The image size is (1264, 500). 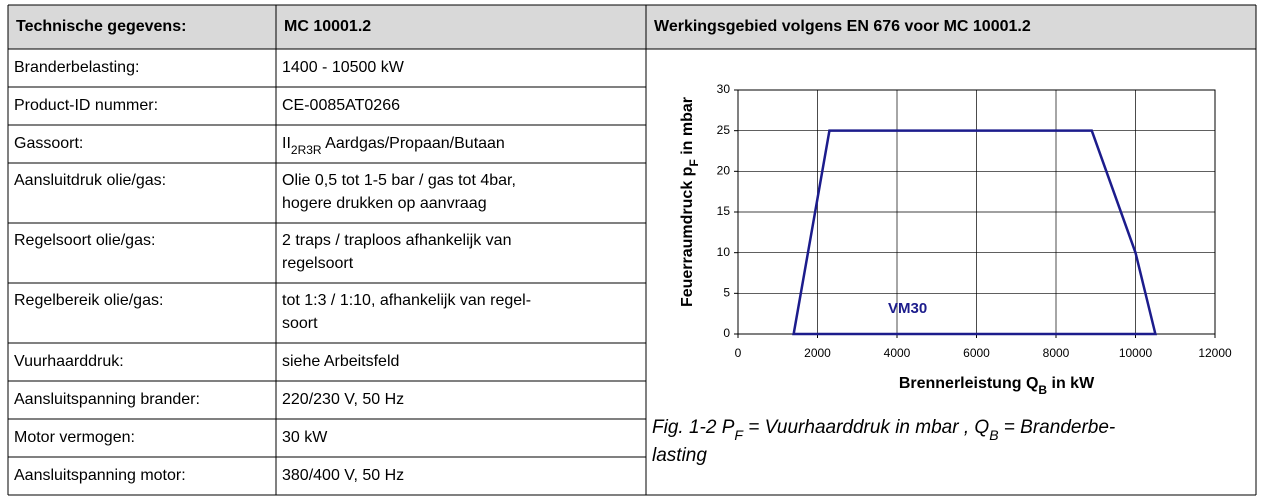 I want to click on y-tick-label: 5, so click(x=726, y=293).